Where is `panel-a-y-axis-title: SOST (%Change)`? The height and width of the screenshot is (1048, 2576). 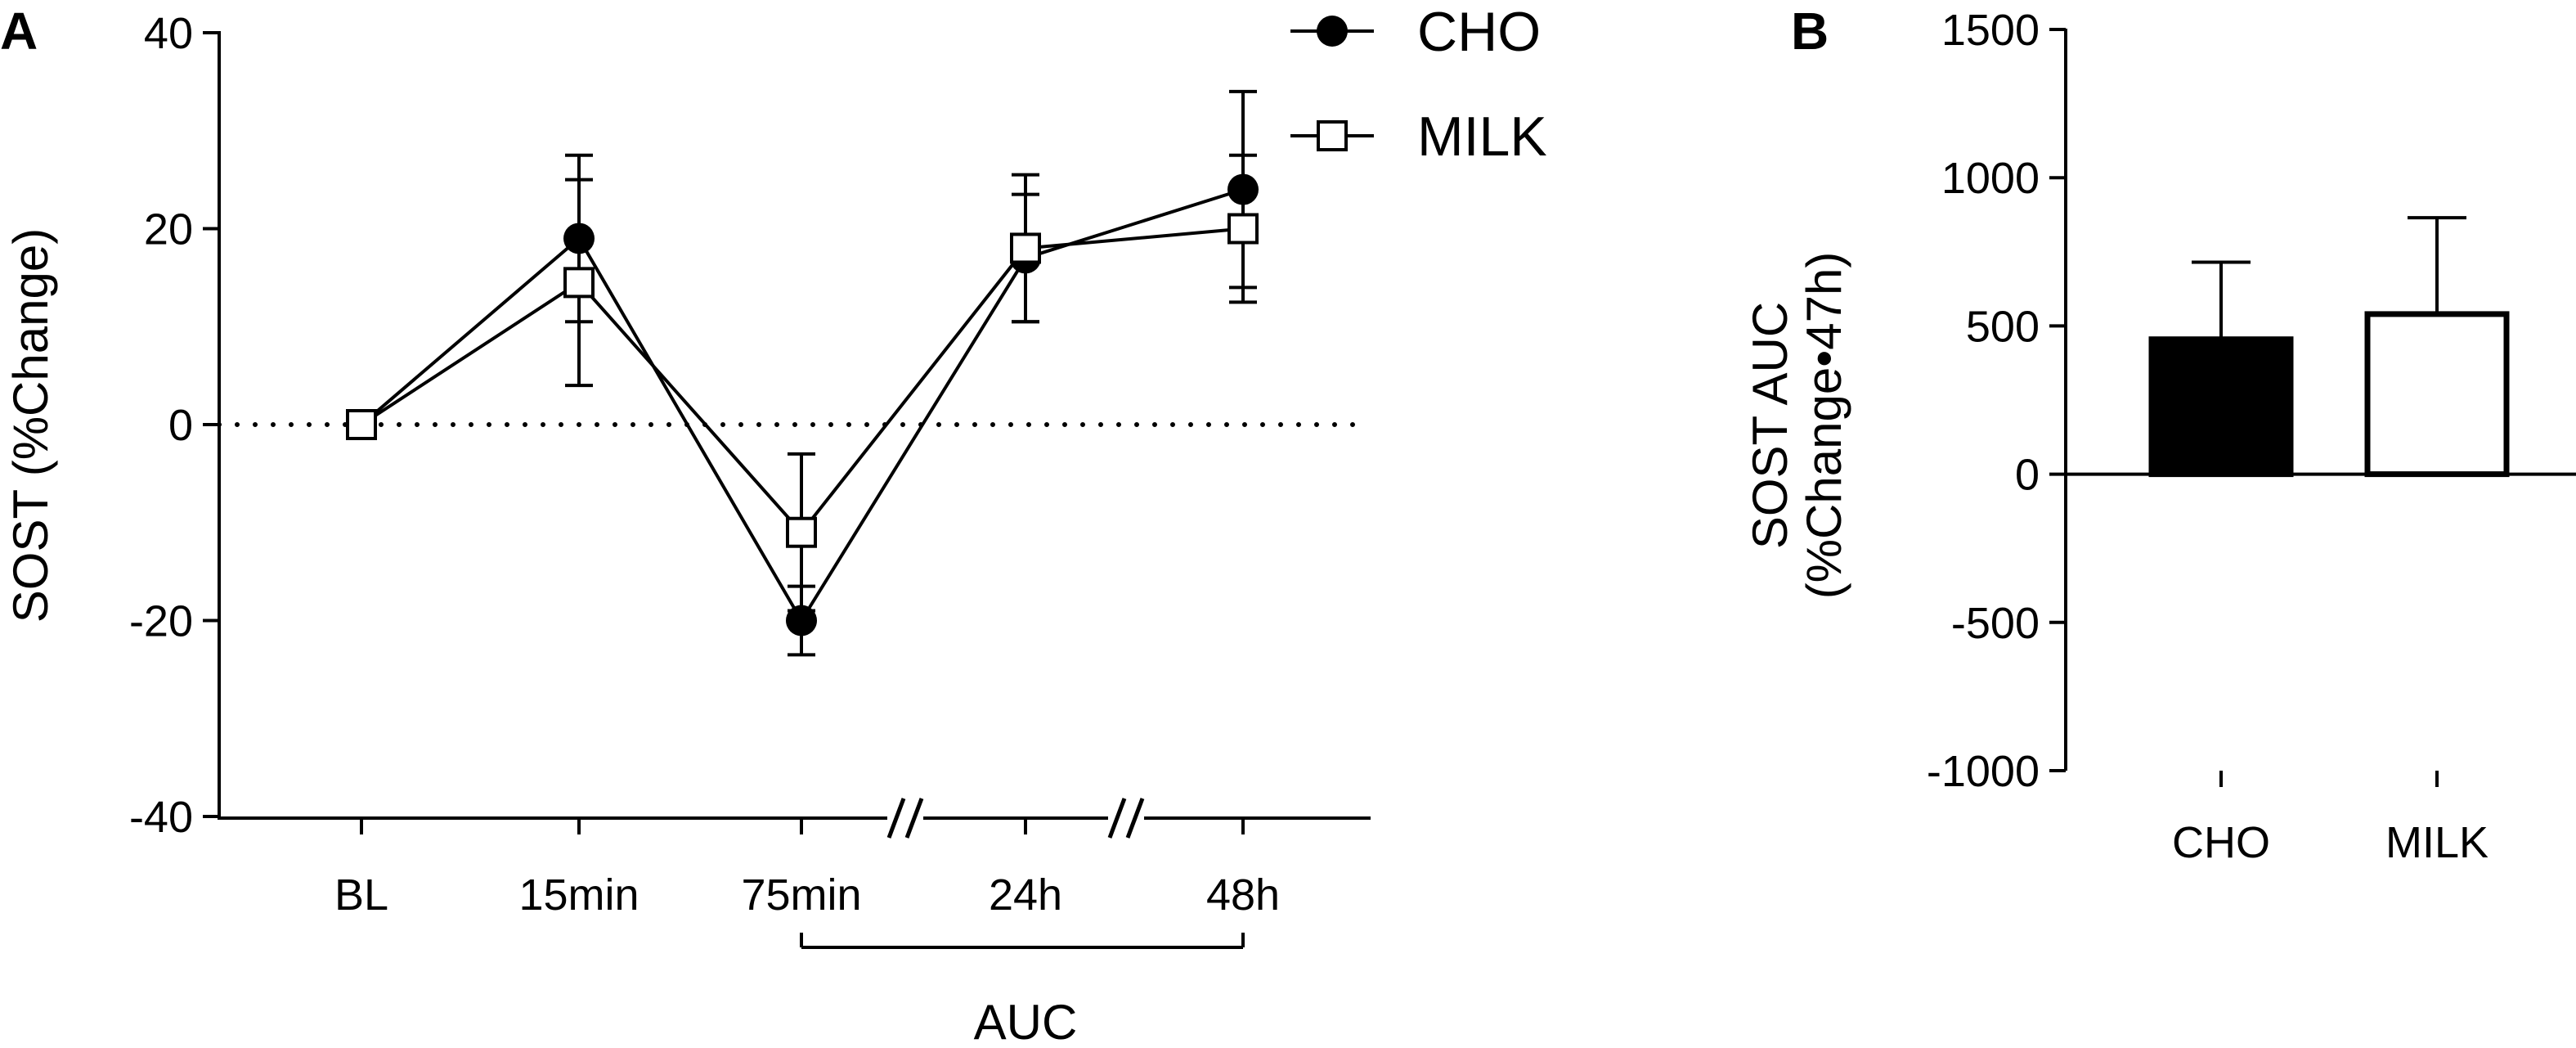
panel-a-y-axis-title: SOST (%Change) is located at coordinates (31, 426).